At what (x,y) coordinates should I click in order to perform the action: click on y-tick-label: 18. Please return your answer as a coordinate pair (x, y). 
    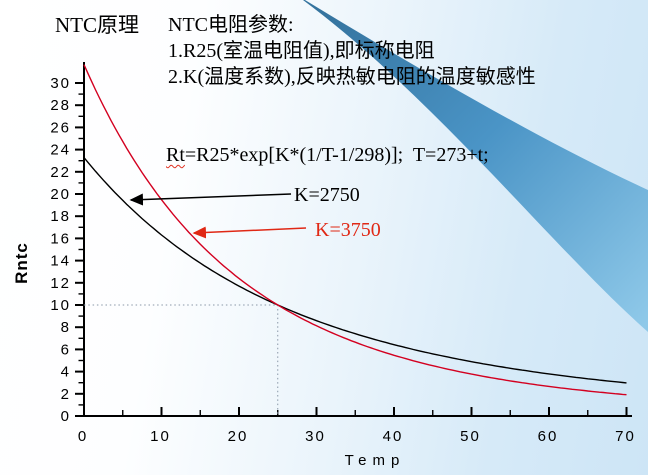
    Looking at the image, I should click on (60, 216).